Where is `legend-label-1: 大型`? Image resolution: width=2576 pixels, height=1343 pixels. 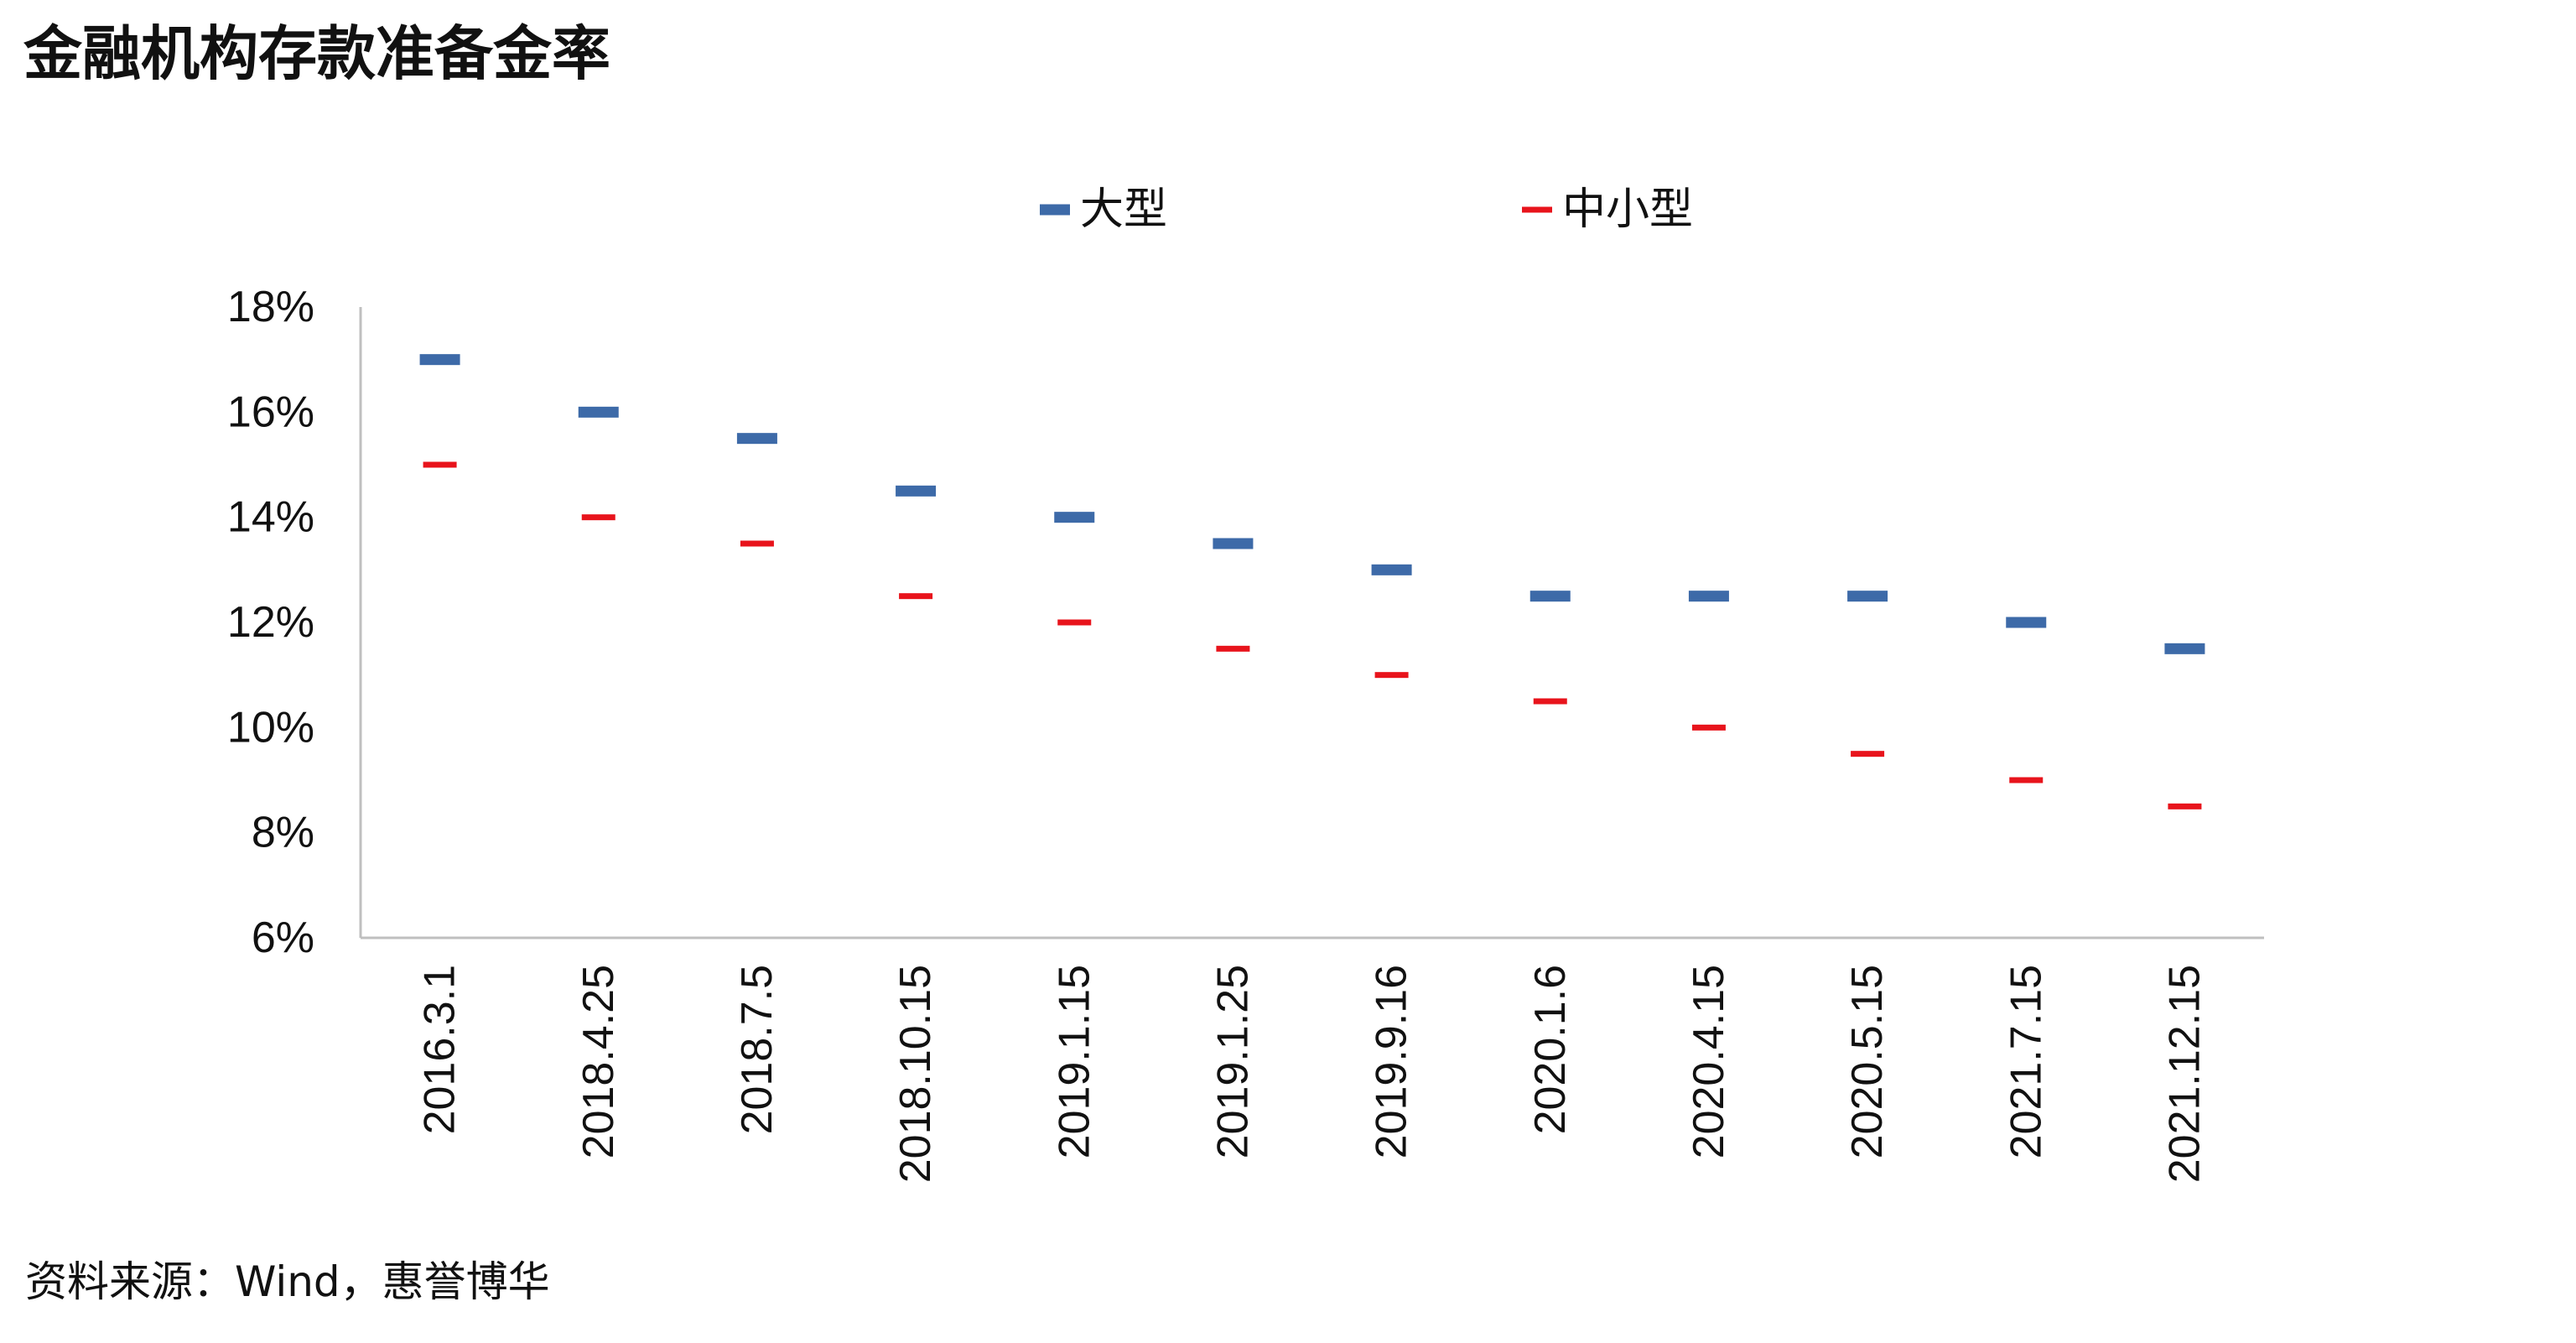 legend-label-1: 大型 is located at coordinates (1123, 210).